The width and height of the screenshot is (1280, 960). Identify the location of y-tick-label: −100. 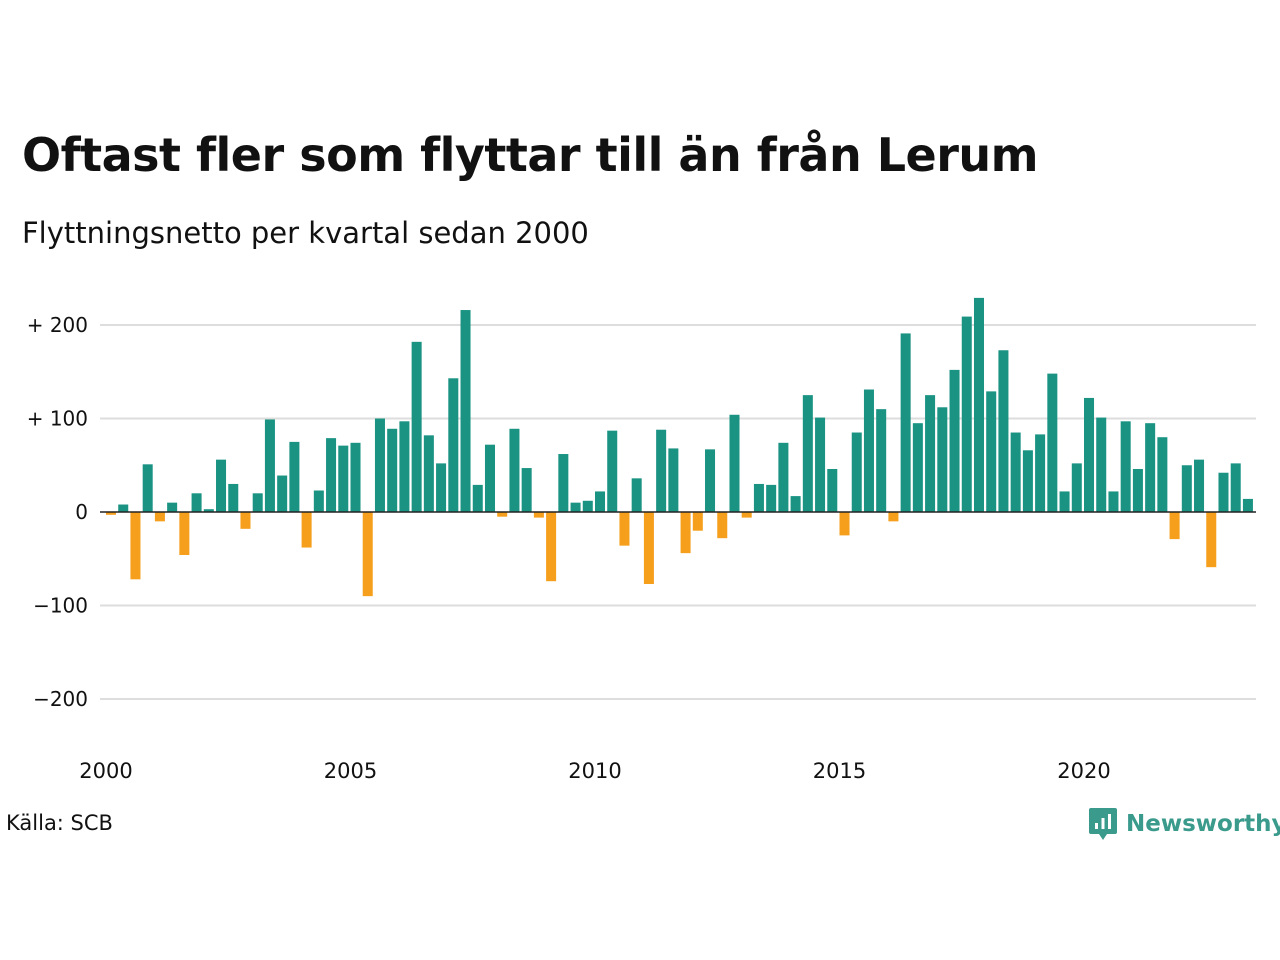
(60, 606).